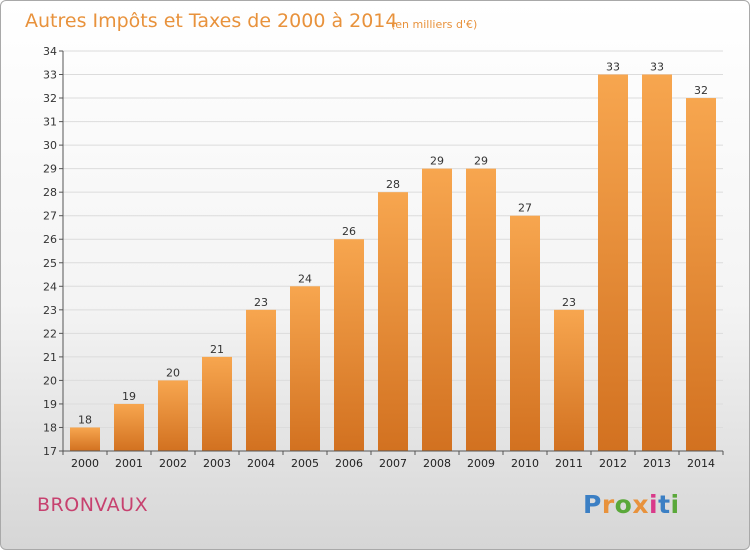  I want to click on bar-2009, so click(481, 309).